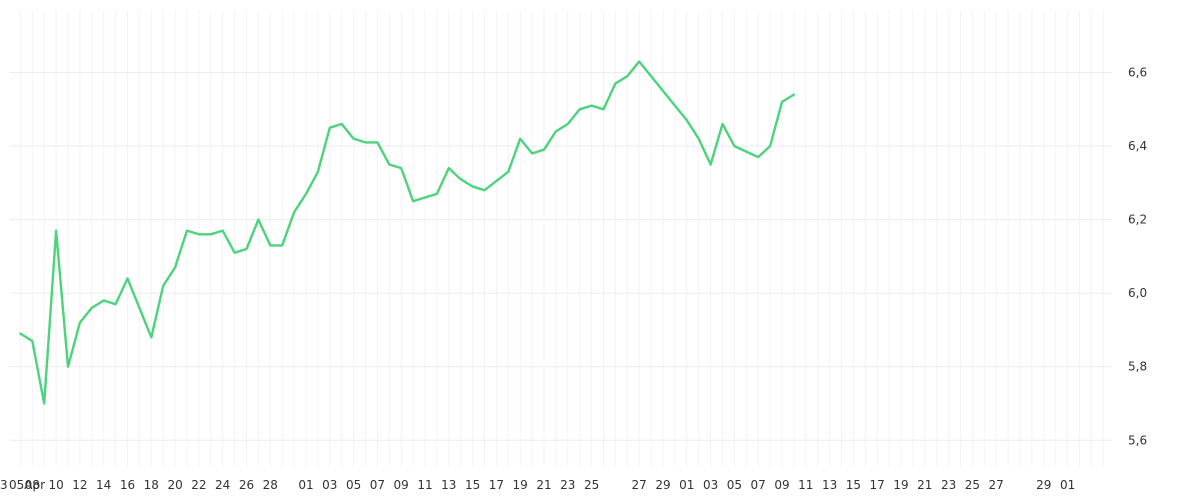 The image size is (1200, 500). Describe the element at coordinates (1137, 367) in the screenshot. I see `y-tick-label: 5,8` at that location.